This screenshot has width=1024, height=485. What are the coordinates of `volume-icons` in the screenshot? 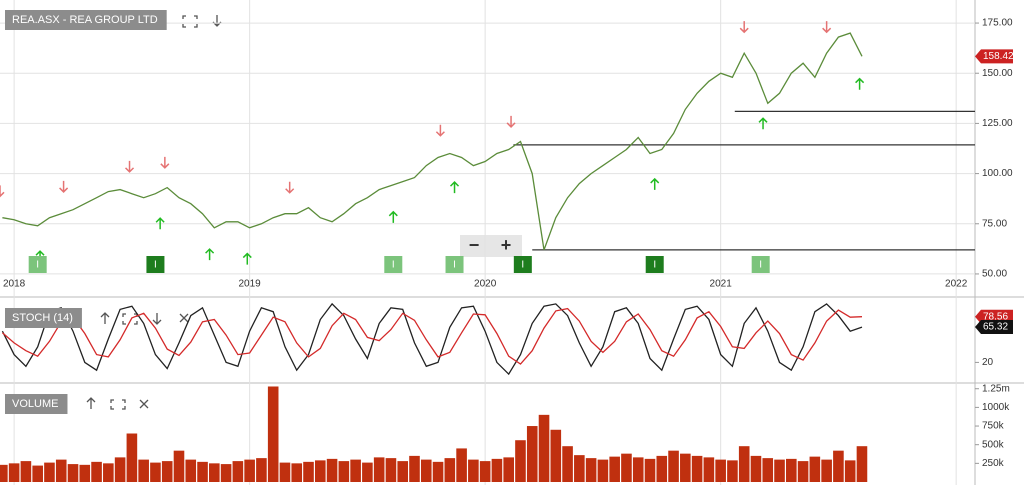 It's located at (117, 403).